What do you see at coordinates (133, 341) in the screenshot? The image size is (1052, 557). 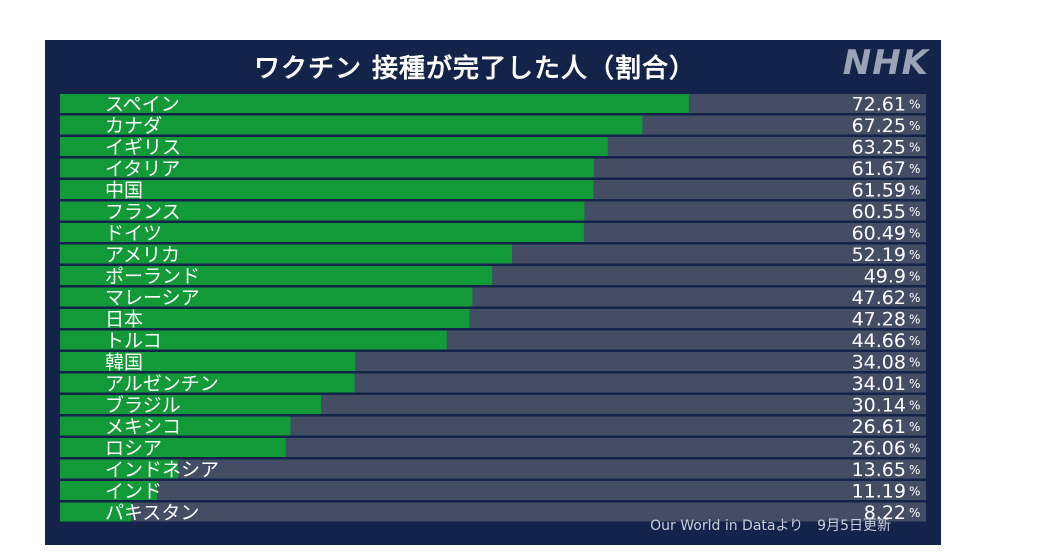 I see `category-label: トルコ` at bounding box center [133, 341].